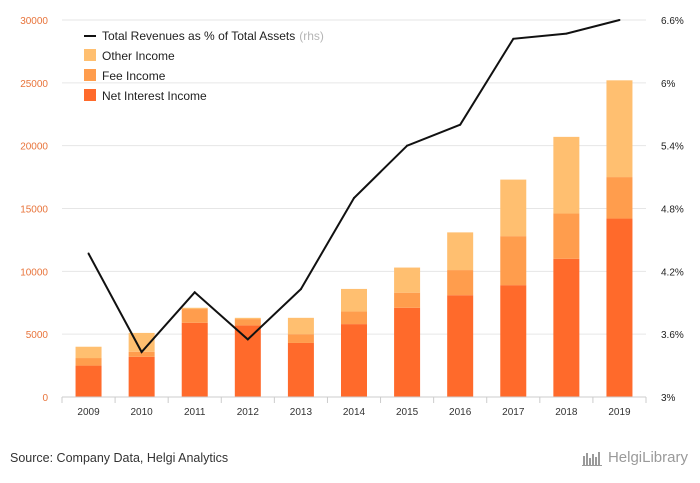 This screenshot has width=700, height=483. What do you see at coordinates (34, 21) in the screenshot?
I see `left-tick-label: 30000` at bounding box center [34, 21].